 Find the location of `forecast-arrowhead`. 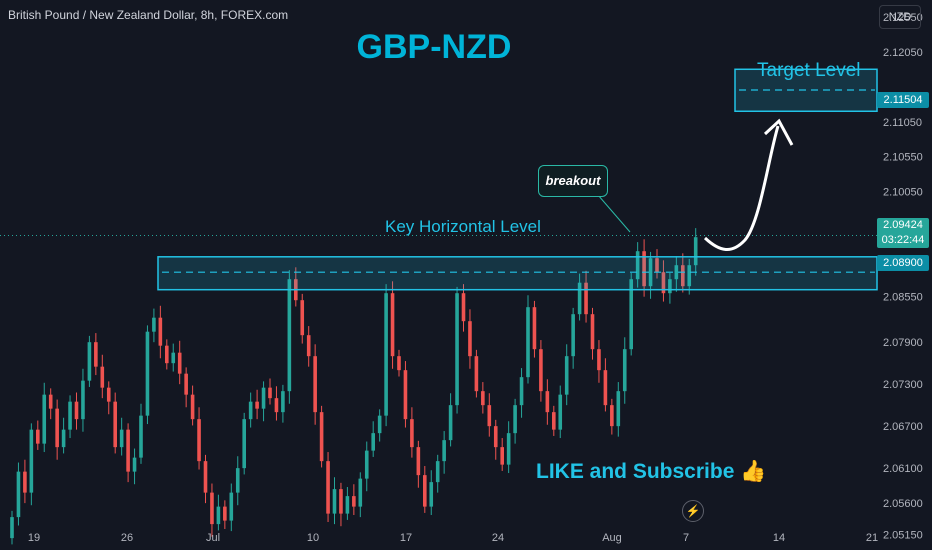

forecast-arrowhead is located at coordinates (778, 132).